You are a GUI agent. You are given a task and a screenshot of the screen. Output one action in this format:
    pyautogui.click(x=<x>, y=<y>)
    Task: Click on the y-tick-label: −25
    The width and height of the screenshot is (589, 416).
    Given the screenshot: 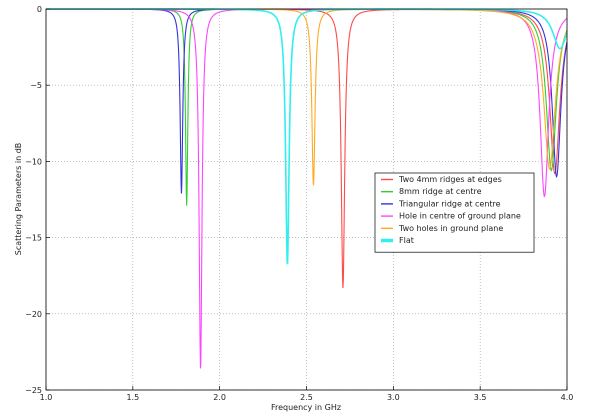 What is the action you would take?
    pyautogui.click(x=33, y=390)
    